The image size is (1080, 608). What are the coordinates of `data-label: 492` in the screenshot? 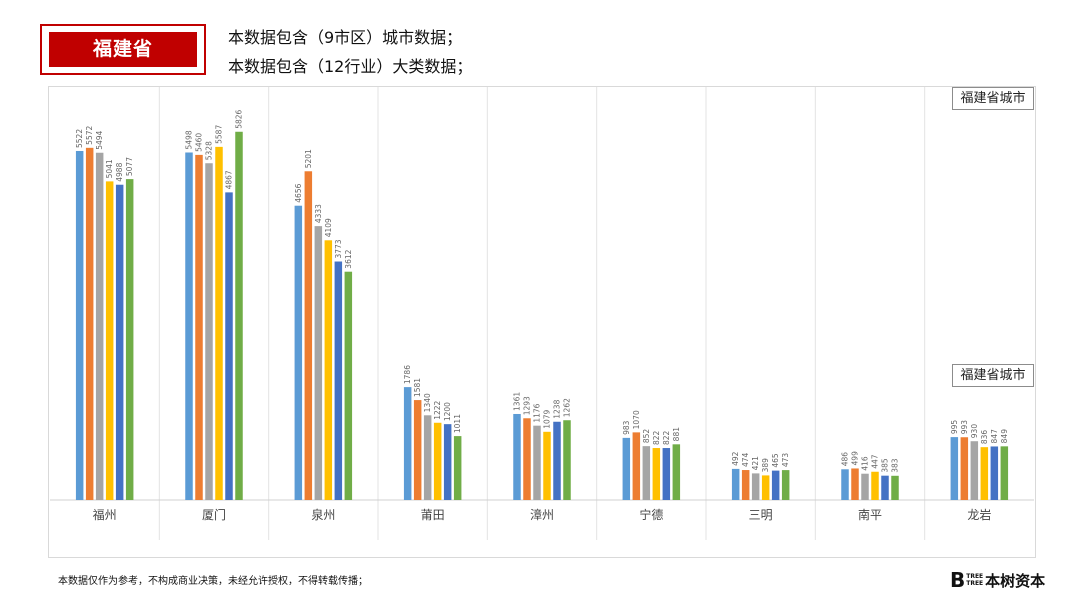 It's located at (735, 458).